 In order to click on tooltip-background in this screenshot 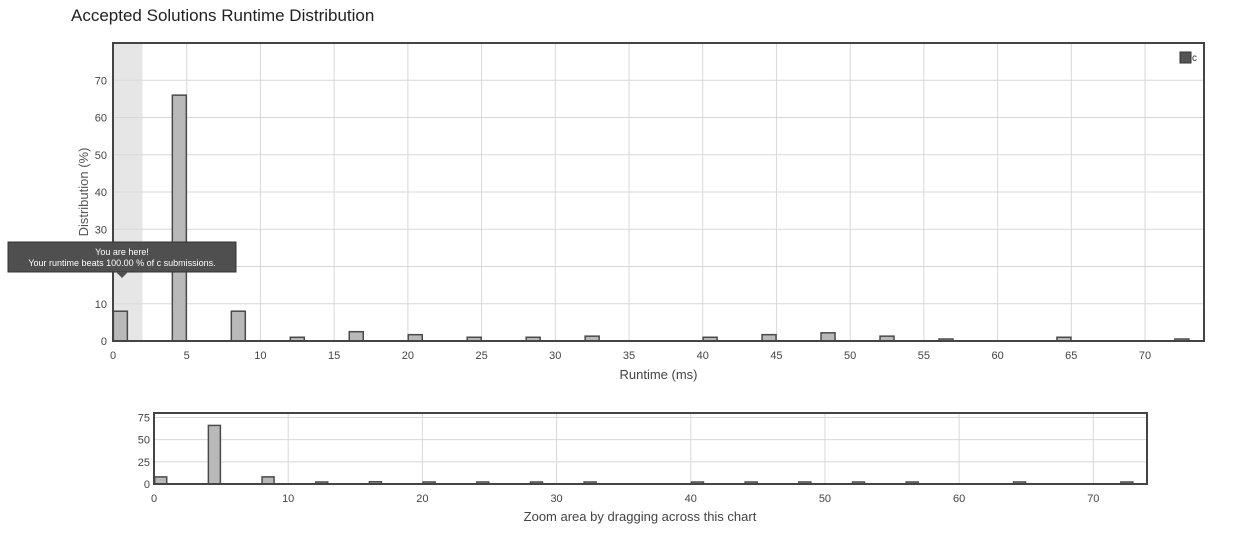, I will do `click(122, 257)`.